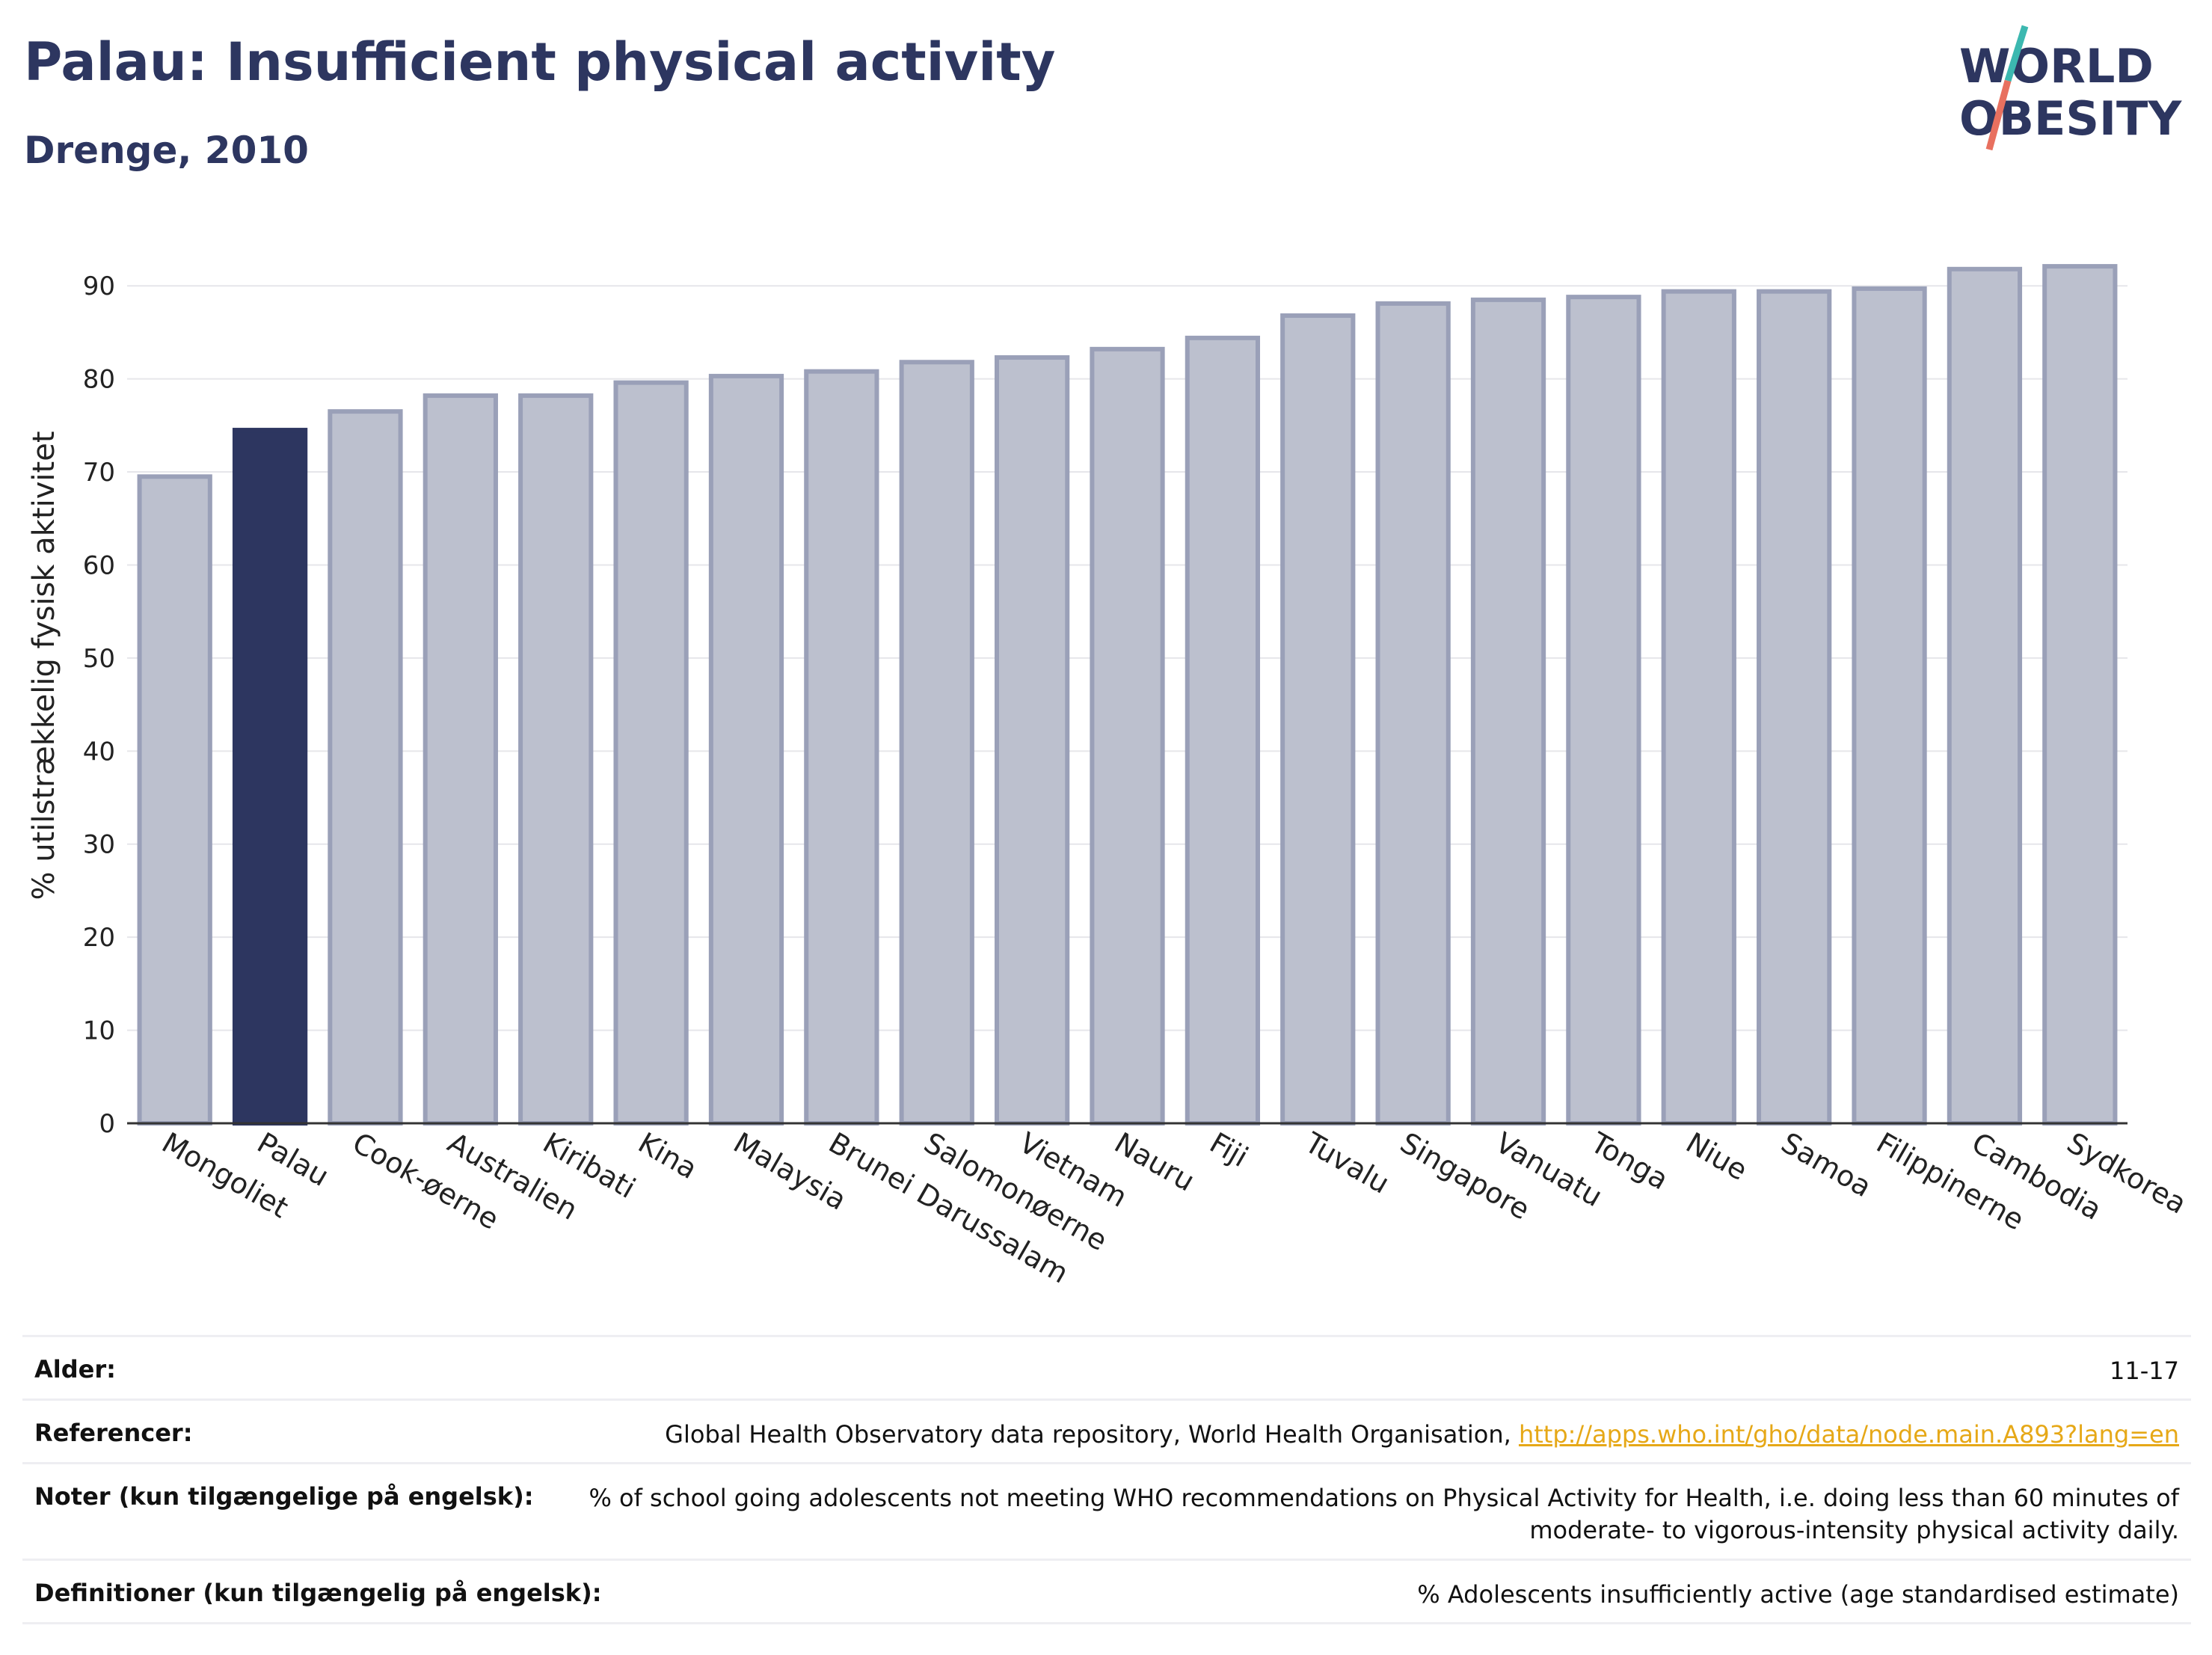  What do you see at coordinates (1826, 1165) in the screenshot?
I see `x-tick-label: Samoa` at bounding box center [1826, 1165].